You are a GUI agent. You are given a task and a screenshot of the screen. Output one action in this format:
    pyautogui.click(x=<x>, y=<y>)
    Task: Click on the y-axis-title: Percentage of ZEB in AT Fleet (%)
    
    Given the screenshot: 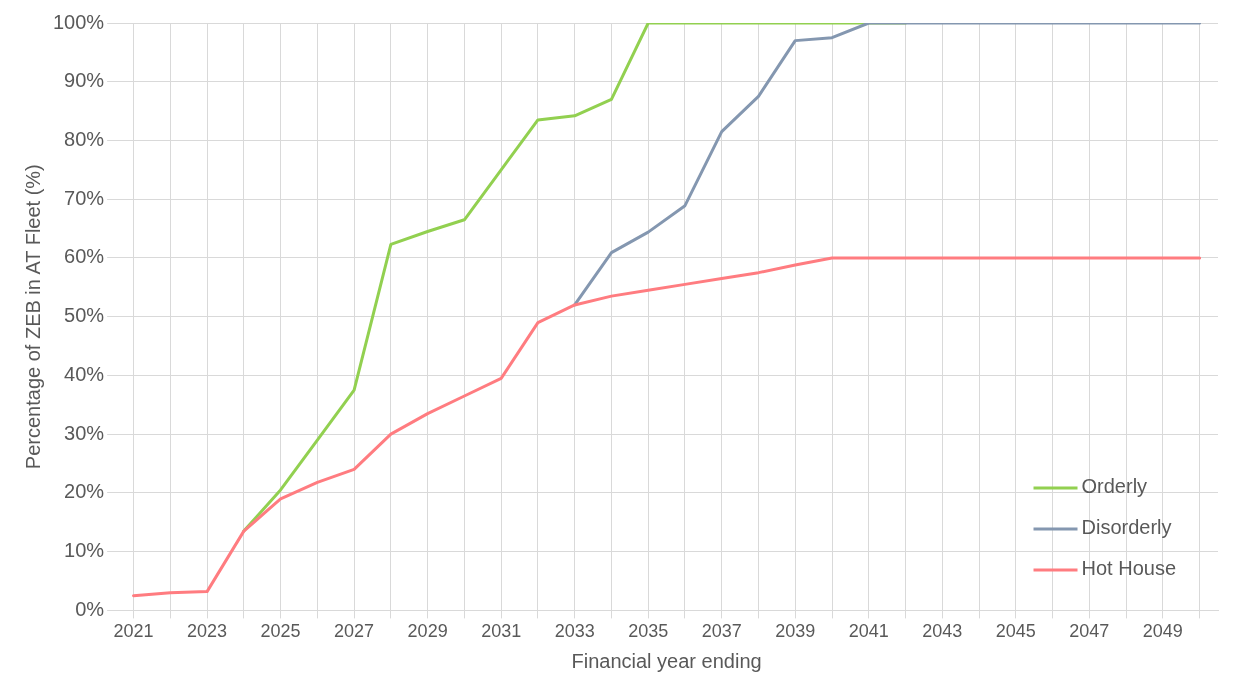 What is the action you would take?
    pyautogui.click(x=32, y=317)
    